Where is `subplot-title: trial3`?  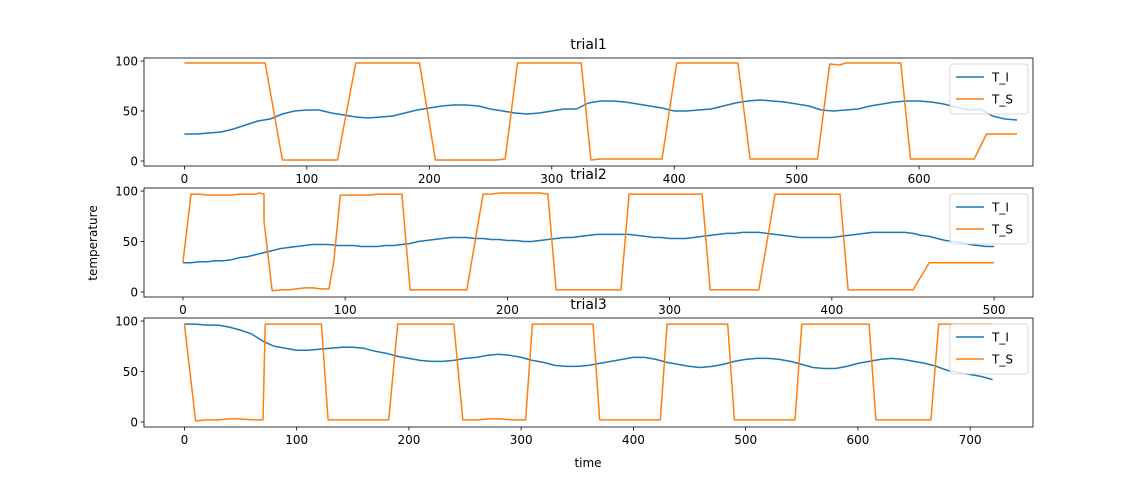
subplot-title: trial3 is located at coordinates (588, 305).